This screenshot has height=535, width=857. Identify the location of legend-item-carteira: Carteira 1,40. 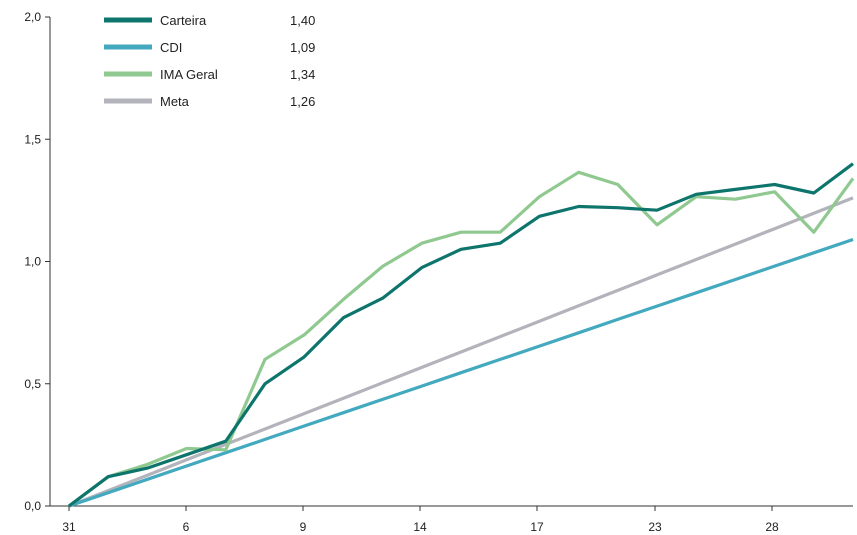
(209, 20).